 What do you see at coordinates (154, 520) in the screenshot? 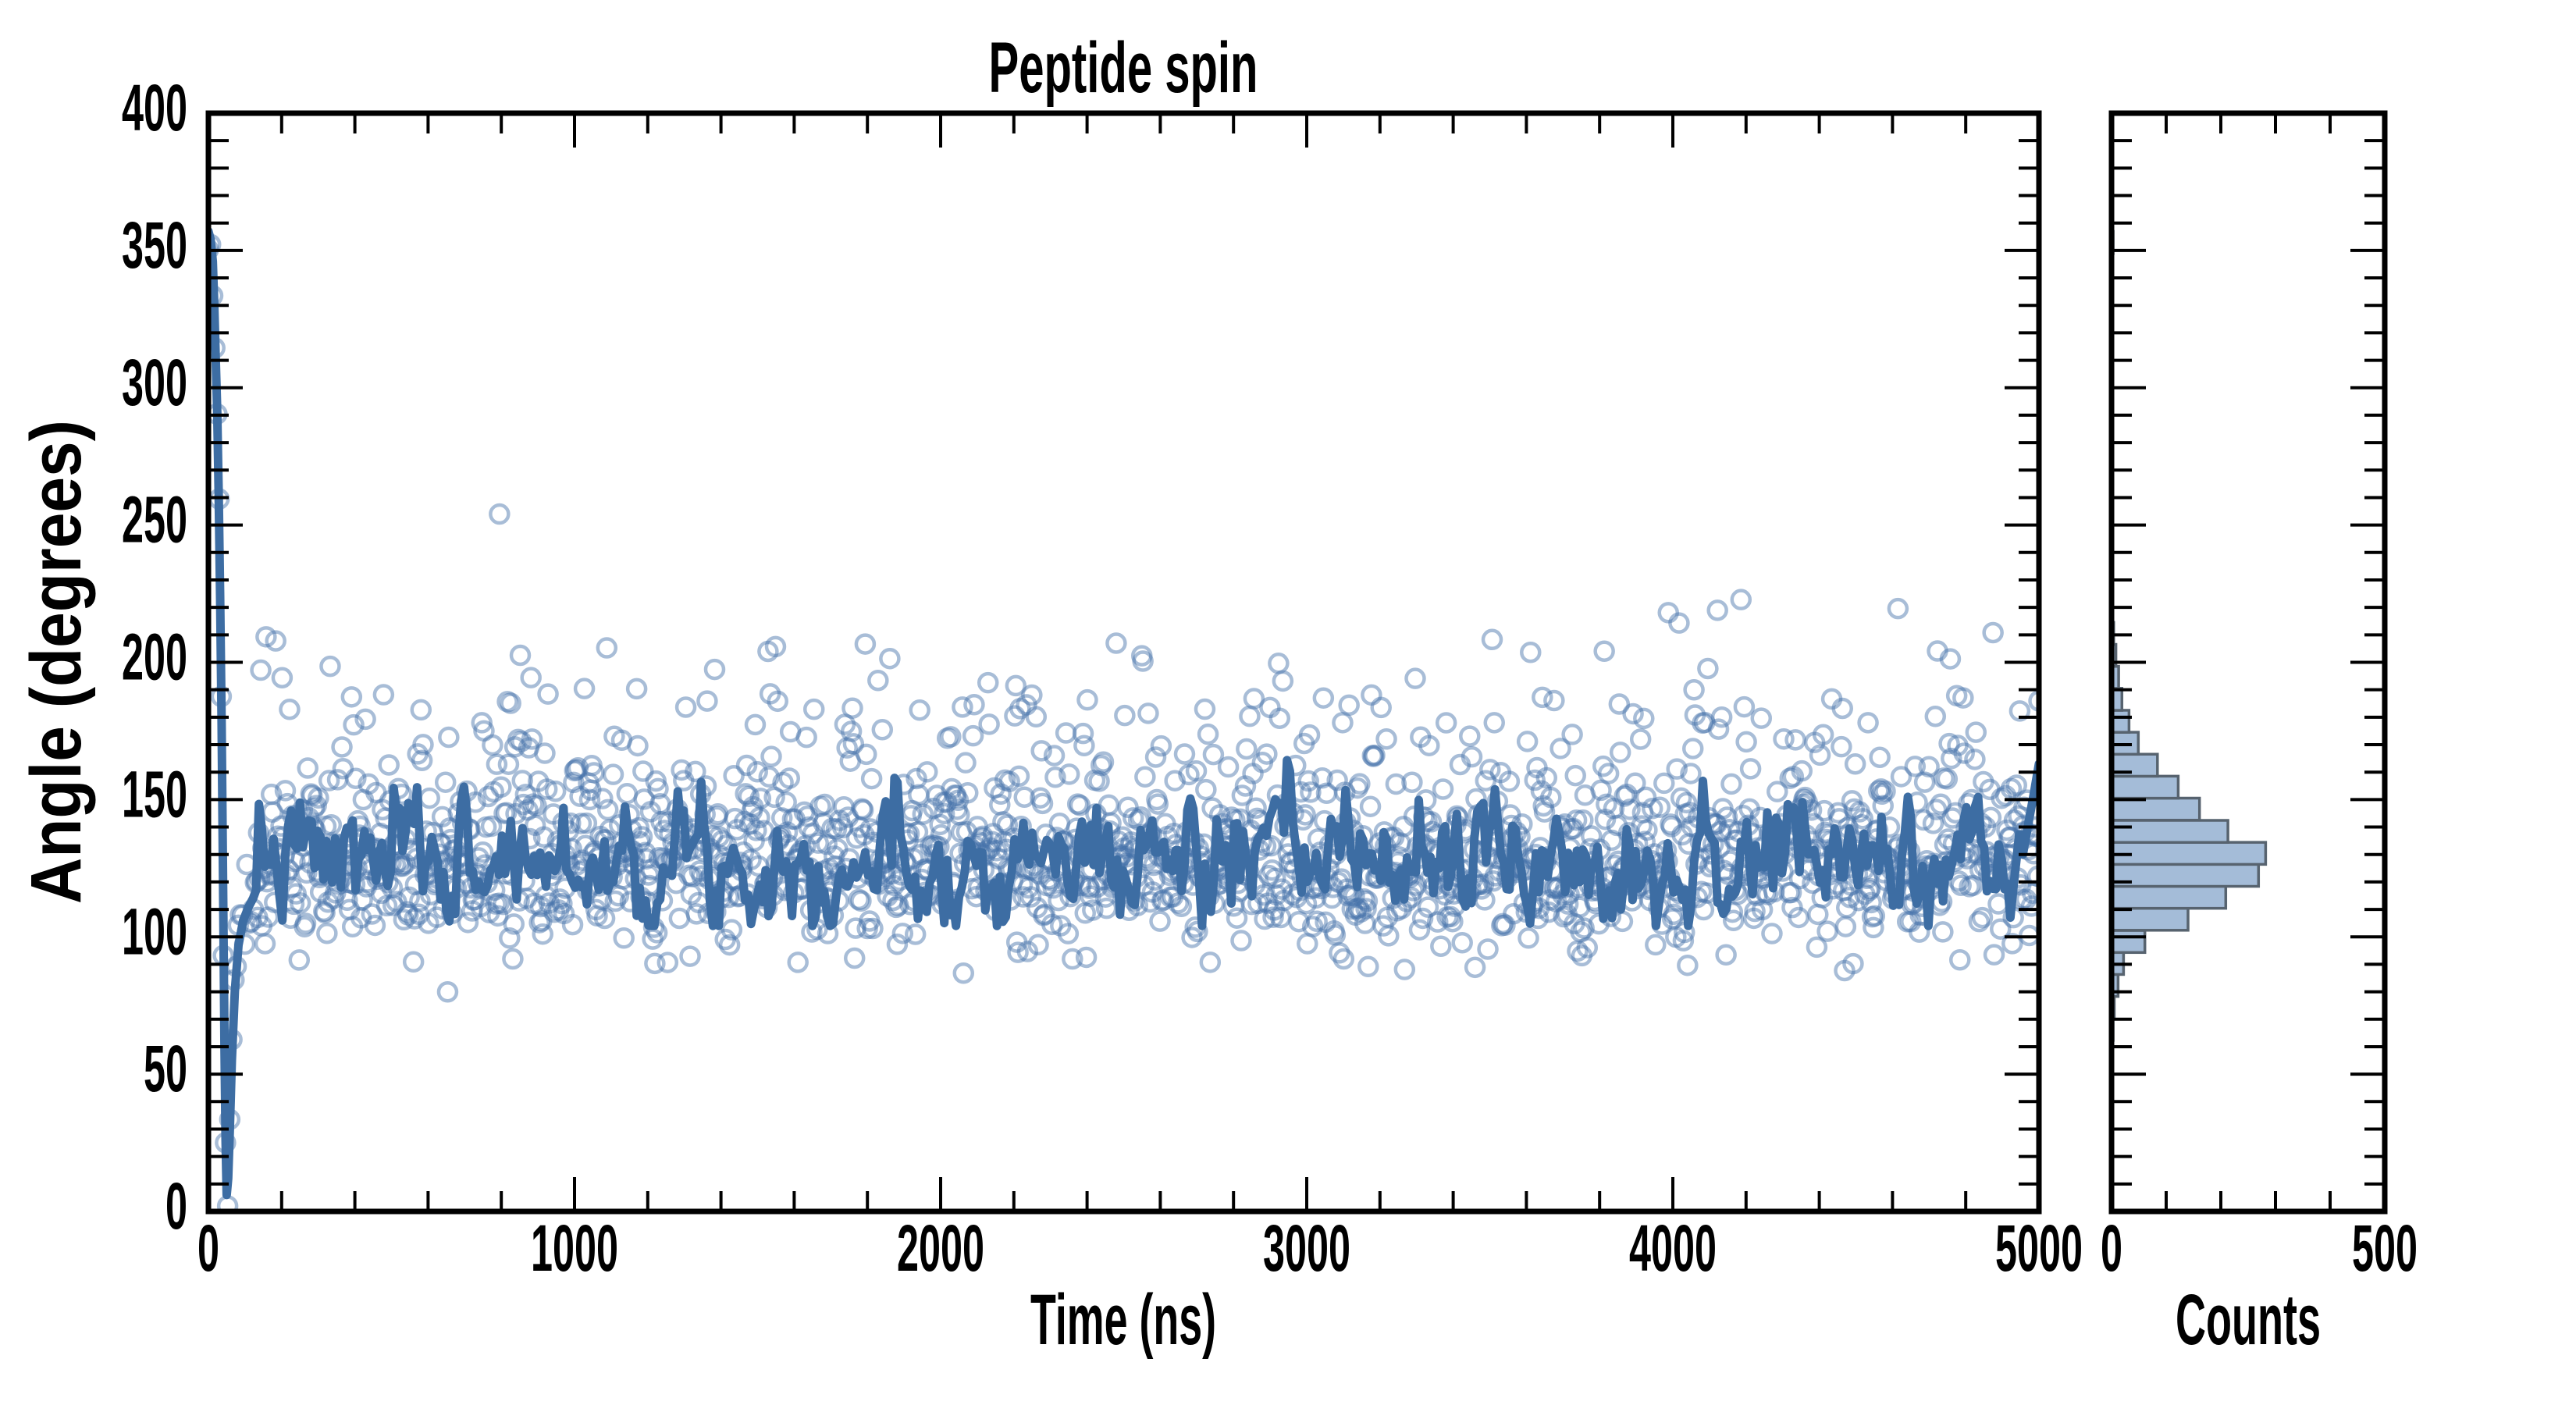
I see `y-tick-label: 250` at bounding box center [154, 520].